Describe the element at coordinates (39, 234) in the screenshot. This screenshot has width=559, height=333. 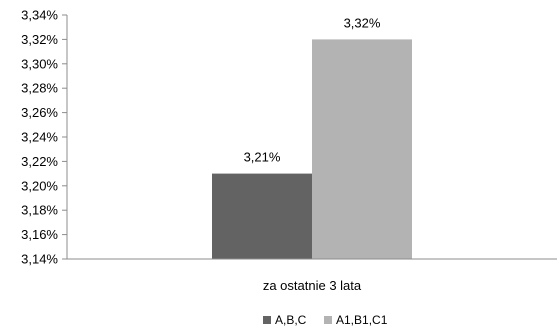
I see `y-tick-label: 3,16%` at that location.